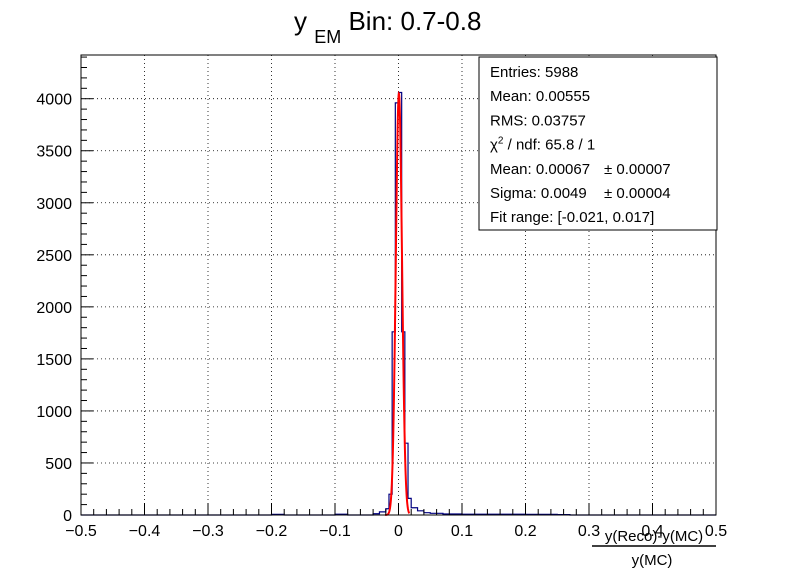  What do you see at coordinates (327, 37) in the screenshot?
I see `chart-title-sub: EM` at bounding box center [327, 37].